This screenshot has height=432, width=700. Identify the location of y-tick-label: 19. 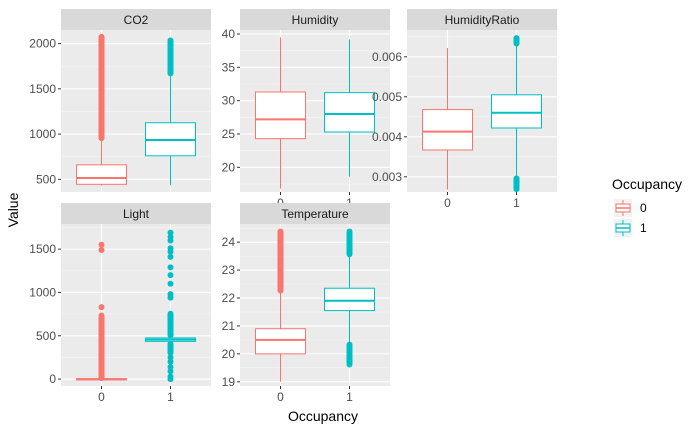
(229, 382).